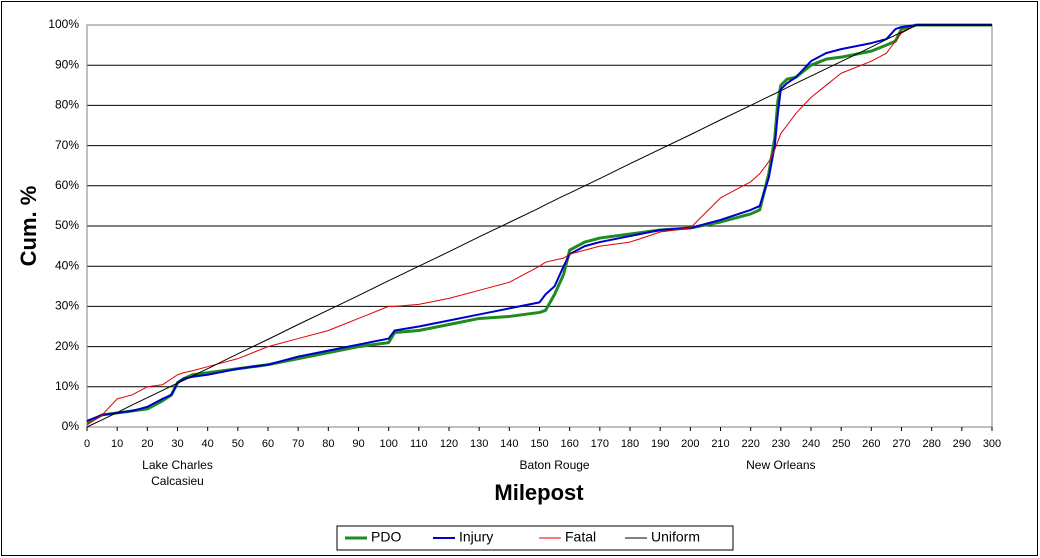 The height and width of the screenshot is (558, 1040). What do you see at coordinates (67, 64) in the screenshot?
I see `y-tick-label: 90%` at bounding box center [67, 64].